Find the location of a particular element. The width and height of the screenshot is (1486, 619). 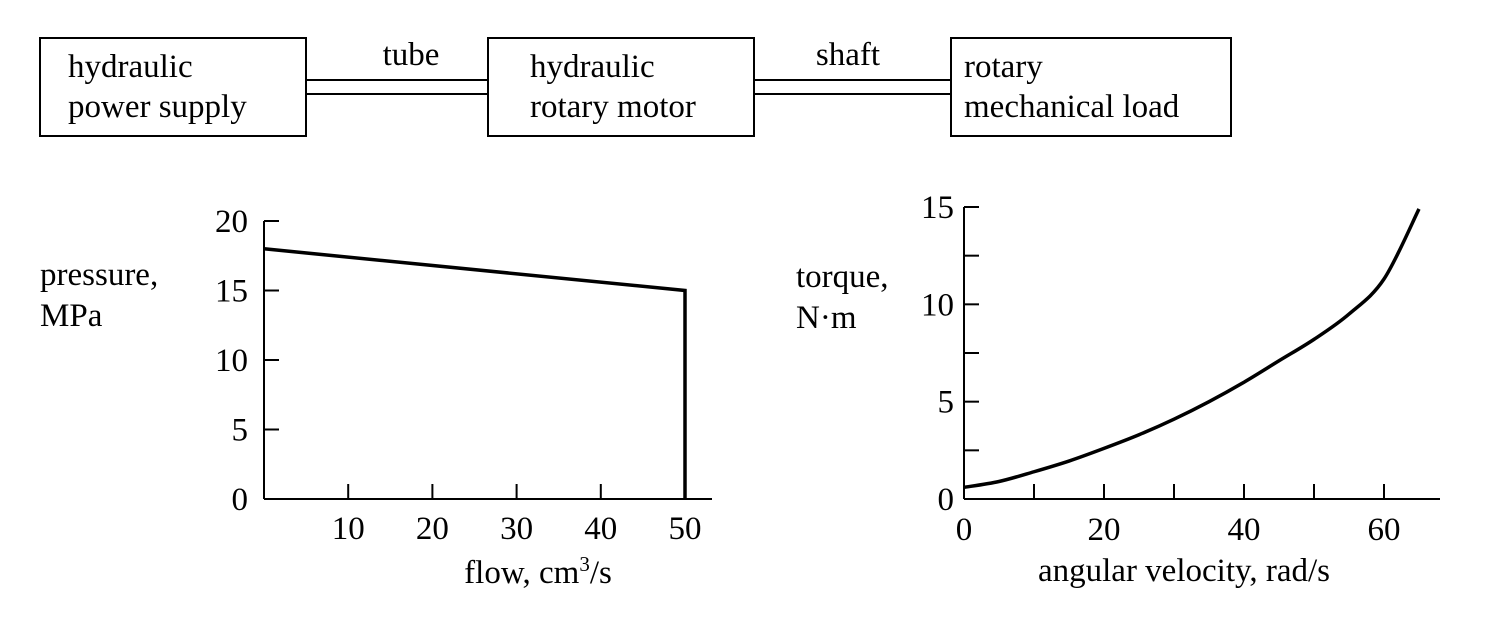

pressure-flow-y-tick-label: 5 is located at coordinates (240, 431).